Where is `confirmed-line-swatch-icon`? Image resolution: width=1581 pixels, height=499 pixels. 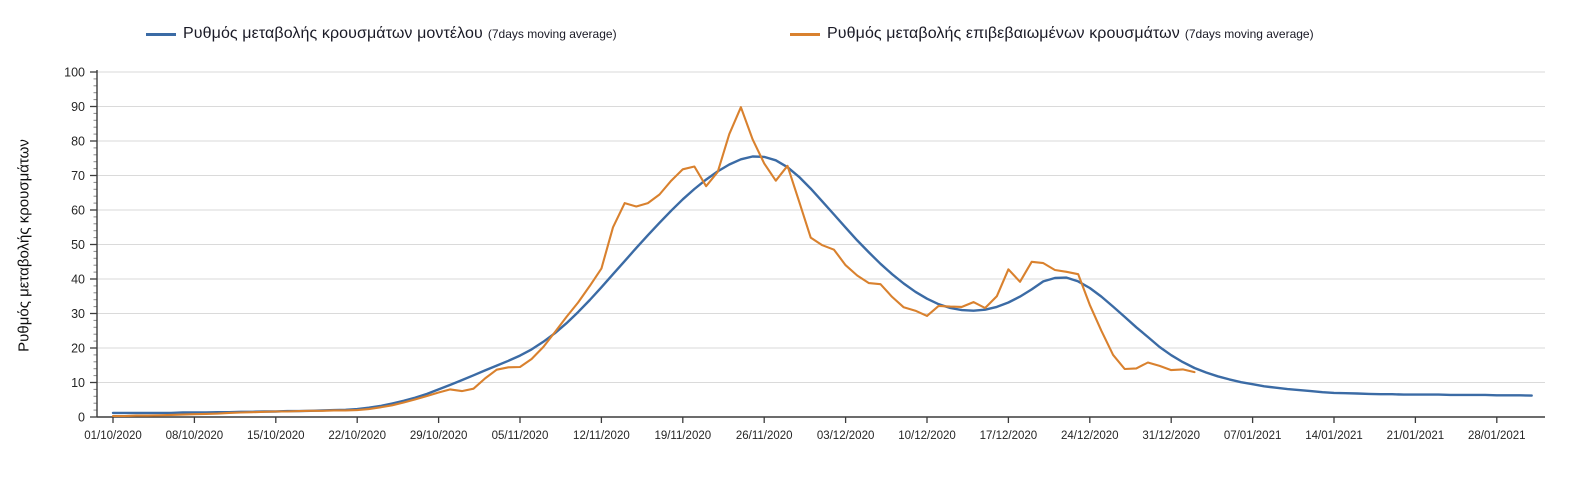 confirmed-line-swatch-icon is located at coordinates (805, 34).